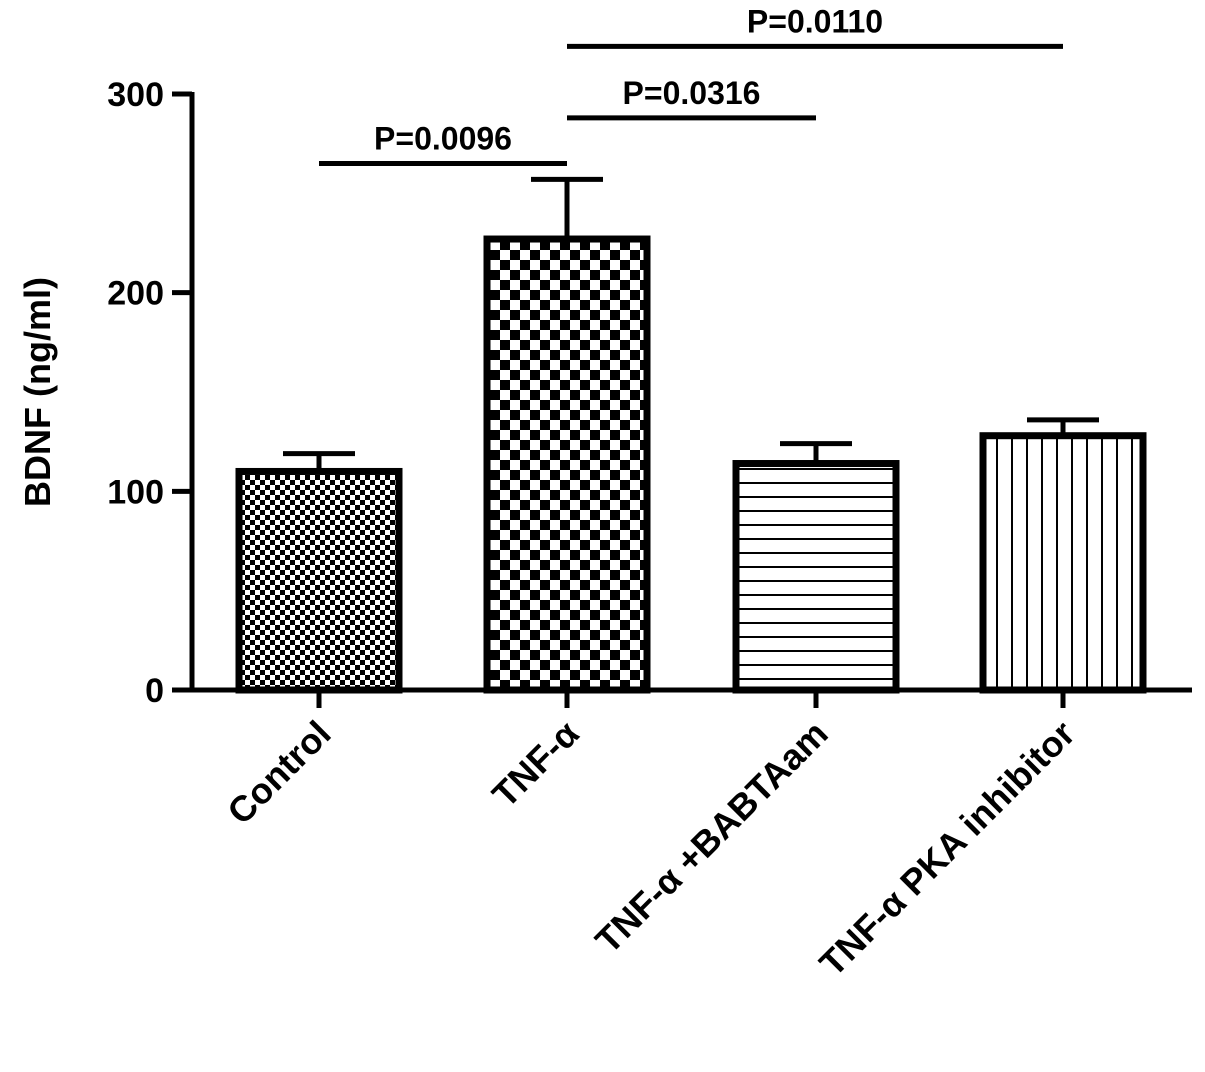  Describe the element at coordinates (135, 95) in the screenshot. I see `y-tick-label: 300` at that location.